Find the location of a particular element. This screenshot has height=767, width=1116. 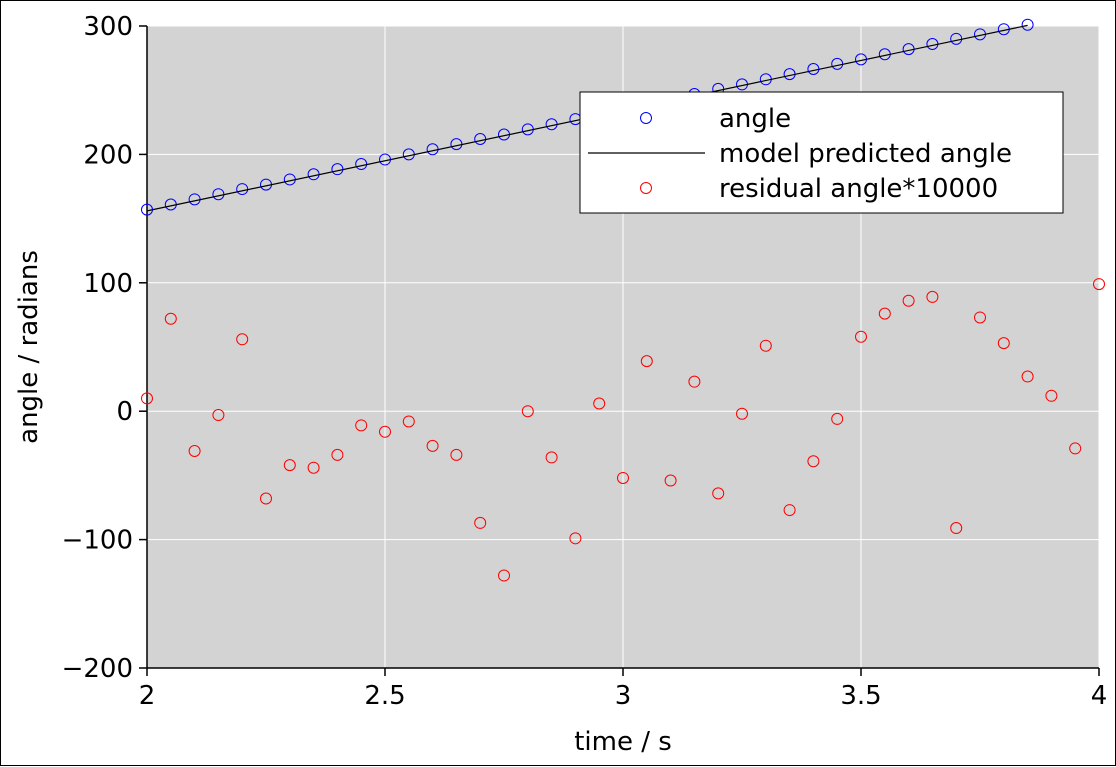

x-tick-label: 3.5 is located at coordinates (860, 696).